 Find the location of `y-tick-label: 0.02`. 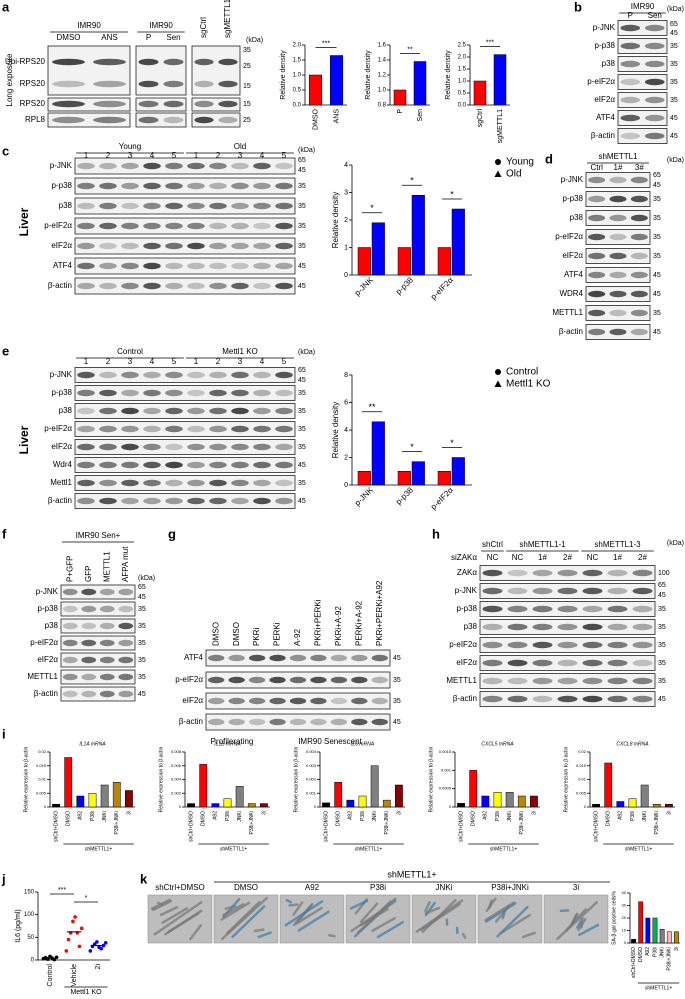

y-tick-label: 0.02 is located at coordinates (42, 751).